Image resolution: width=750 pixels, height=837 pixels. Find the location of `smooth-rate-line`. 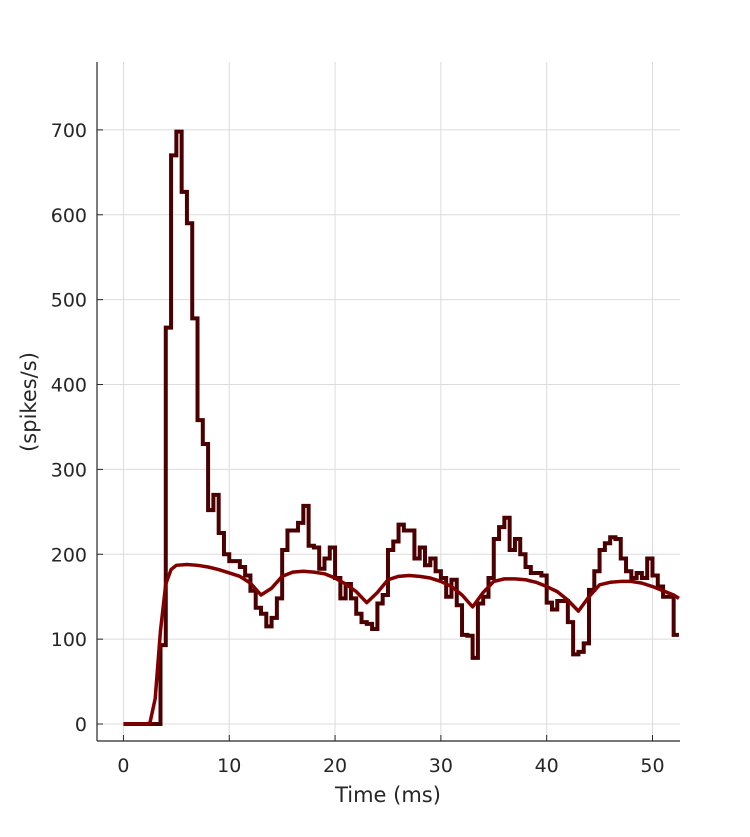

smooth-rate-line is located at coordinates (401, 644).